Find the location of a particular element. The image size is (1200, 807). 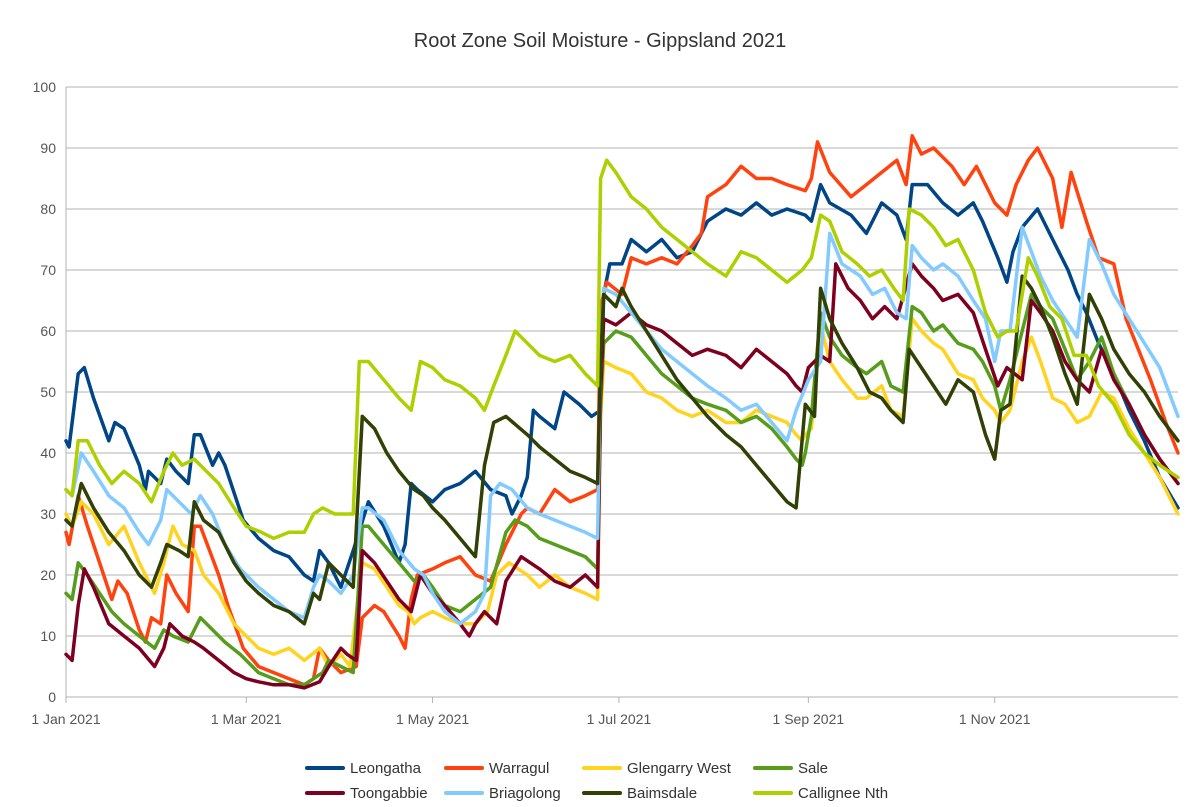

y-tick-label: 50 is located at coordinates (48, 392).